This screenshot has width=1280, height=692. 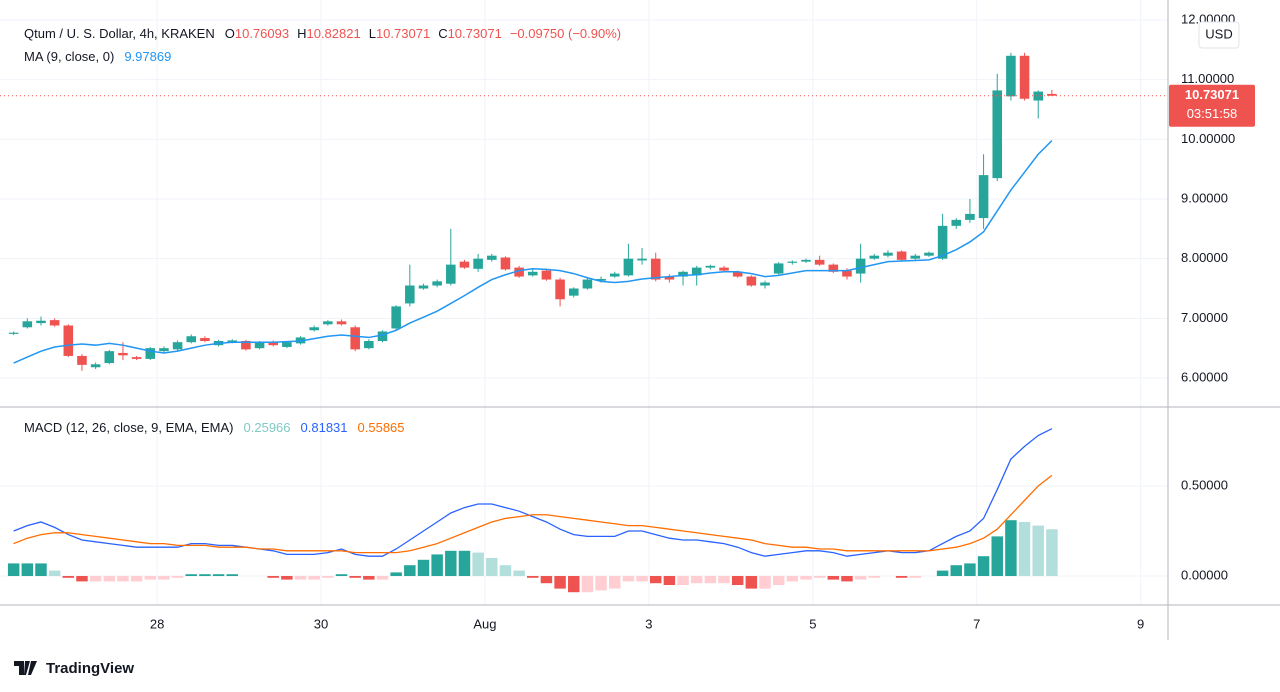 I want to click on ohlc-value: 10.73071, so click(x=475, y=33).